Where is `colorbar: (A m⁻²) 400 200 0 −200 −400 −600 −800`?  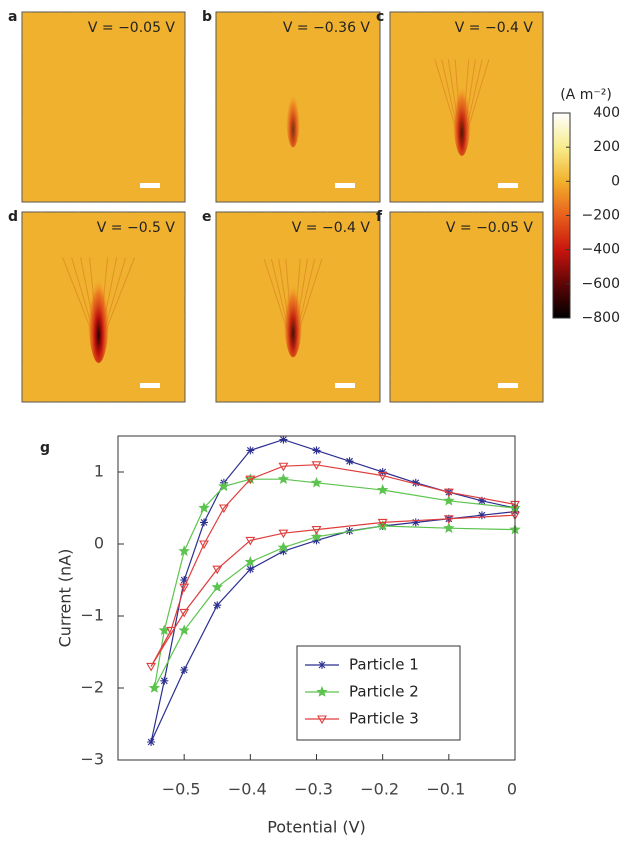 colorbar: (A m⁻²) 400 200 0 −200 −400 −600 −800 is located at coordinates (586, 206).